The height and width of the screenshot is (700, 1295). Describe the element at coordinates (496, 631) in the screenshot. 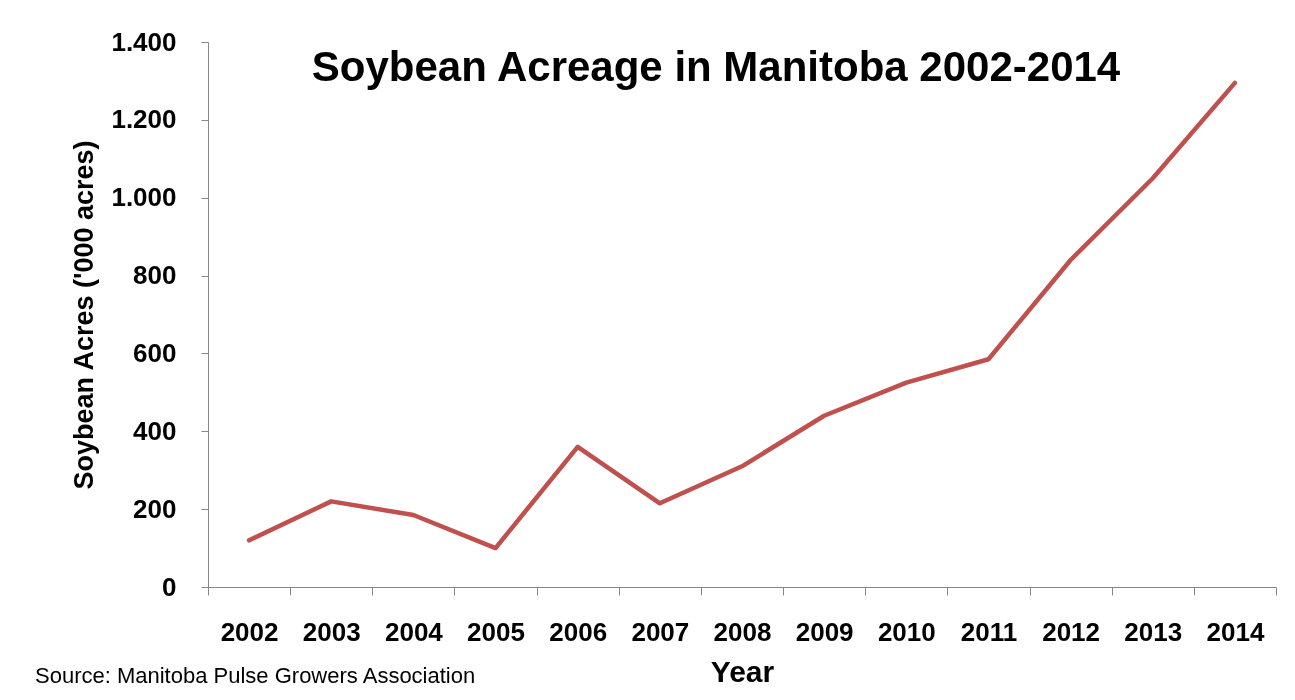

I see `x-tick-label: 2005` at that location.